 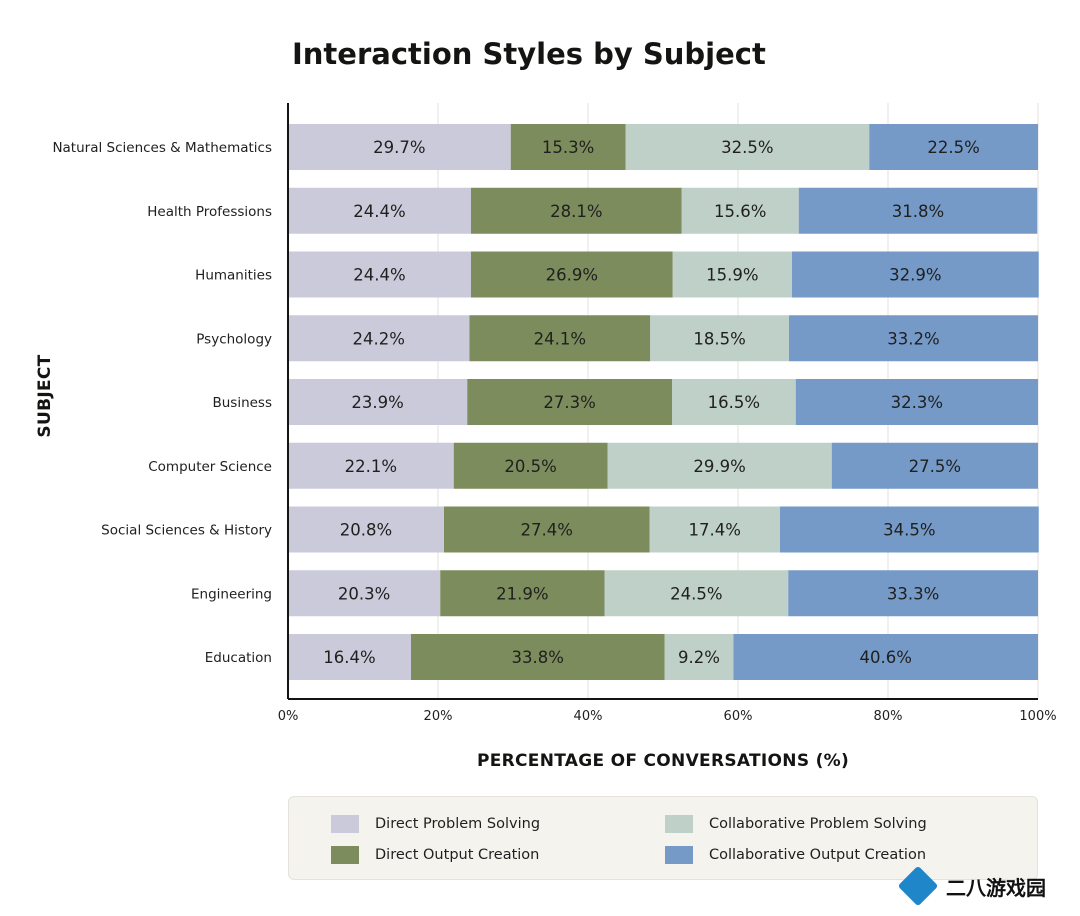 I want to click on legend-label: Collaborative Output Creation, so click(x=818, y=855).